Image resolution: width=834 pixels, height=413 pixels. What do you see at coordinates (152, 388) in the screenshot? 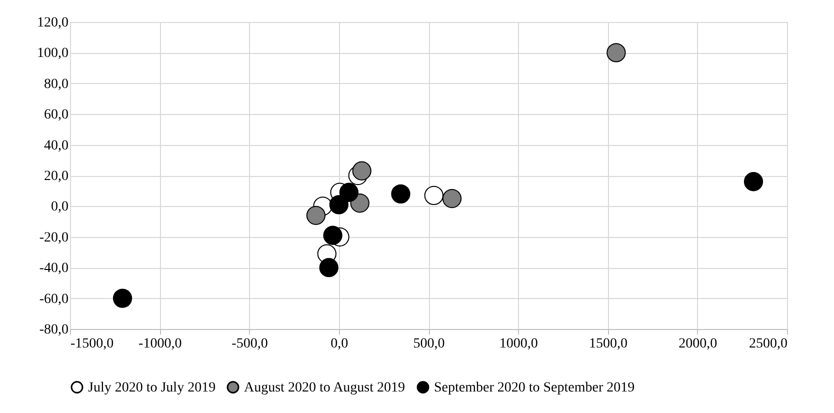
I see `legend-label: July 2020 to July 2019` at bounding box center [152, 388].